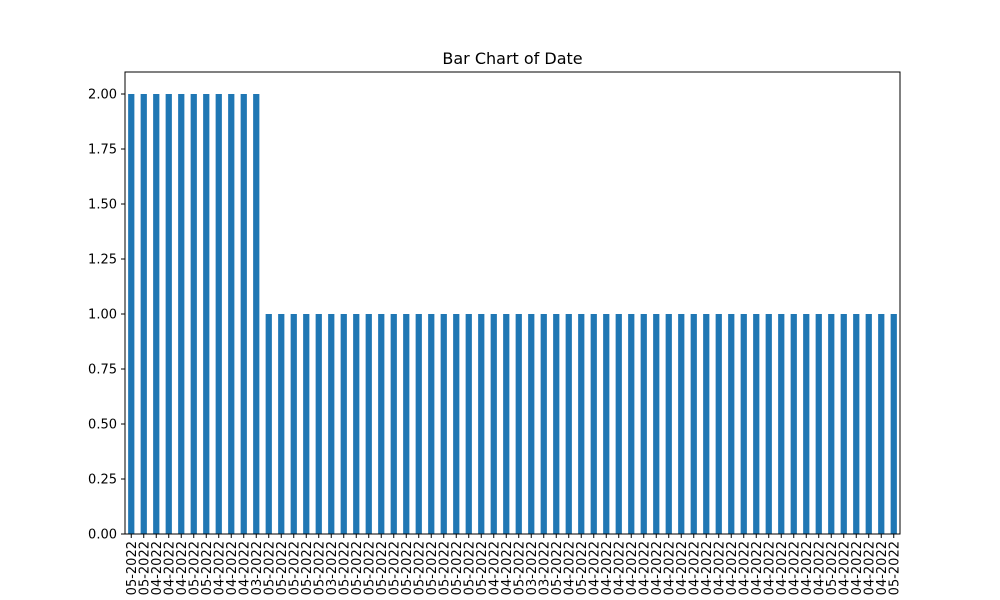  Describe the element at coordinates (419, 568) in the screenshot. I see `x-tick-label-23: 05-2022` at that location.